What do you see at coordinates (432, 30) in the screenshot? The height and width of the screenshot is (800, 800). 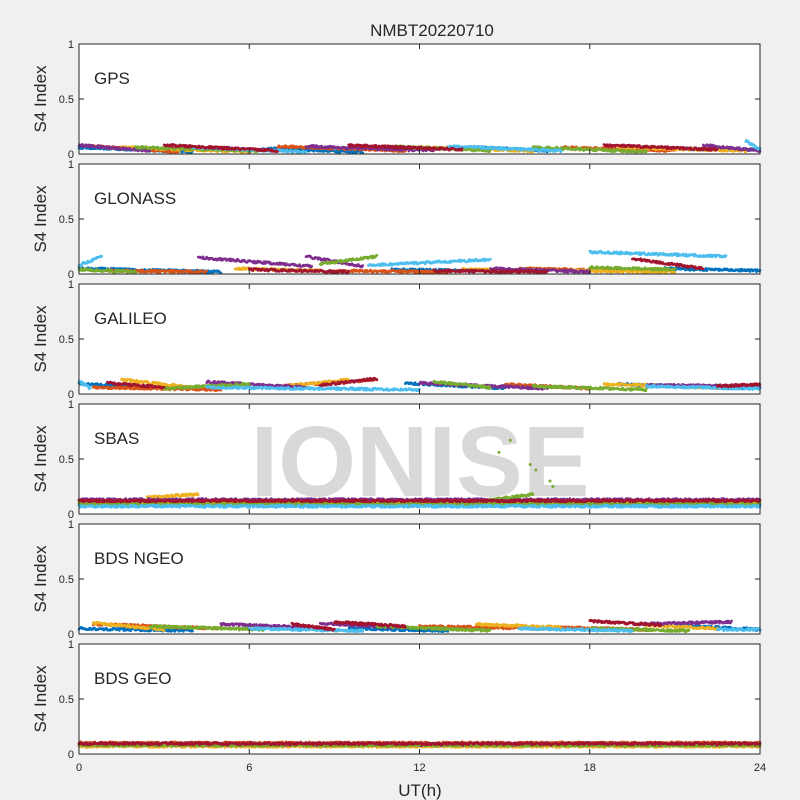 I see `figure-title: NMBT20220710` at bounding box center [432, 30].